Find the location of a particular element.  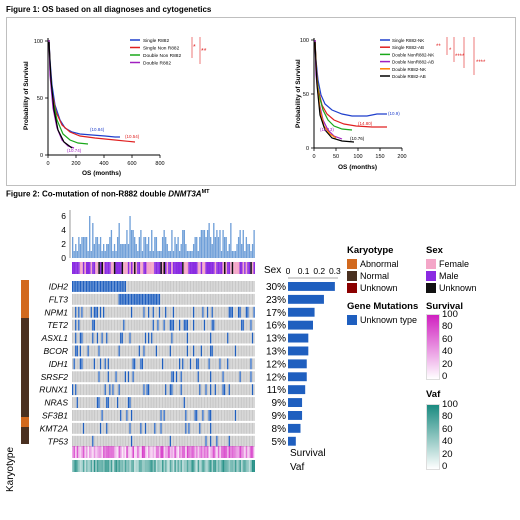

km-right-median-4: (10.76) is located at coordinates (357, 138).